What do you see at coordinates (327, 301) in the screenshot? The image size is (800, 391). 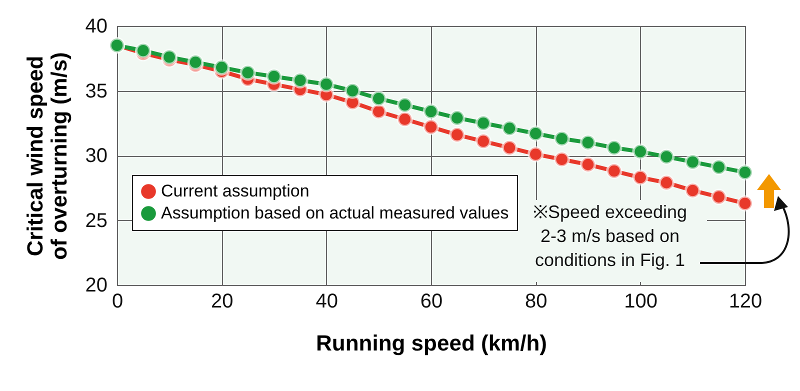 I see `x-tick-label: 40` at bounding box center [327, 301].